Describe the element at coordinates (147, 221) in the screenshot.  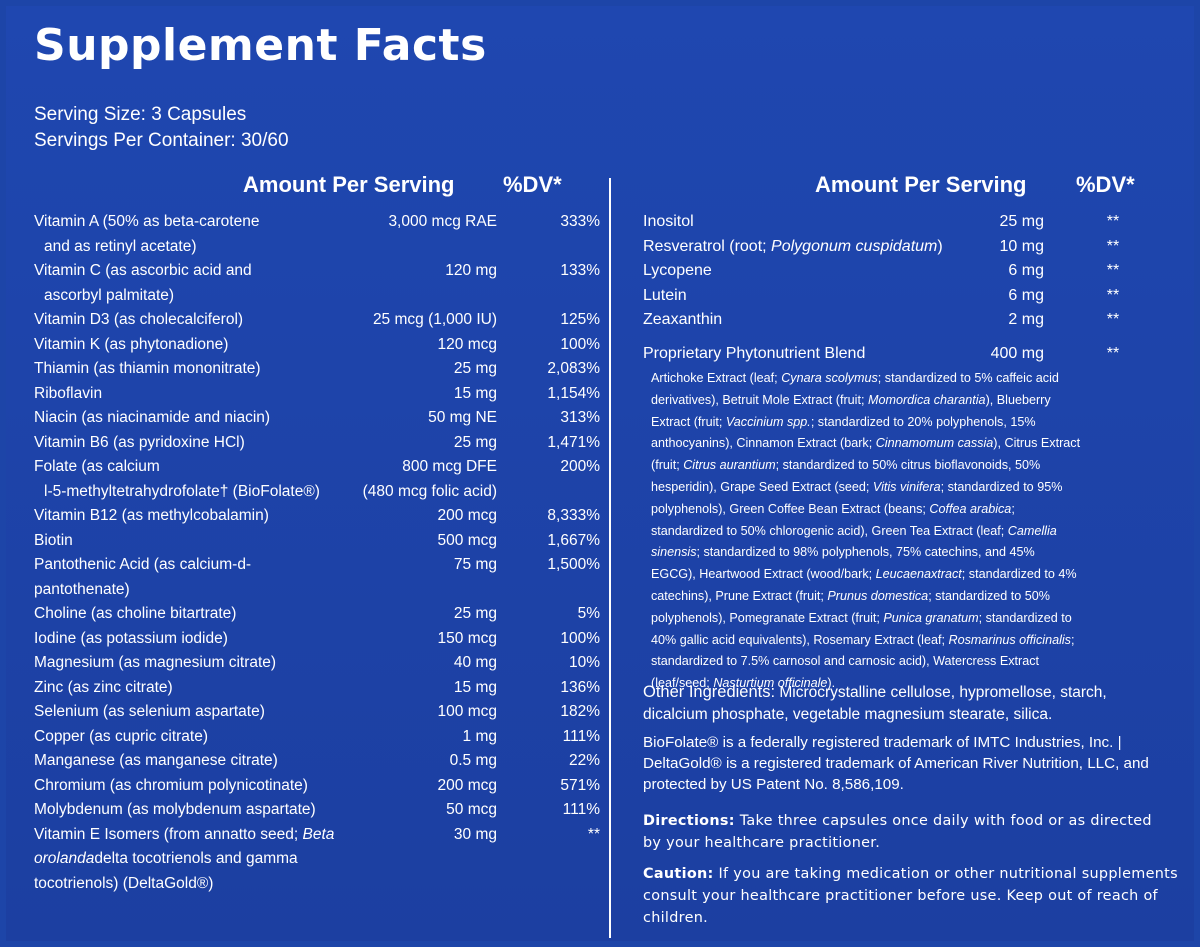
I see `nutrient-name: Vitamin A (50% as beta-carotene` at that location.